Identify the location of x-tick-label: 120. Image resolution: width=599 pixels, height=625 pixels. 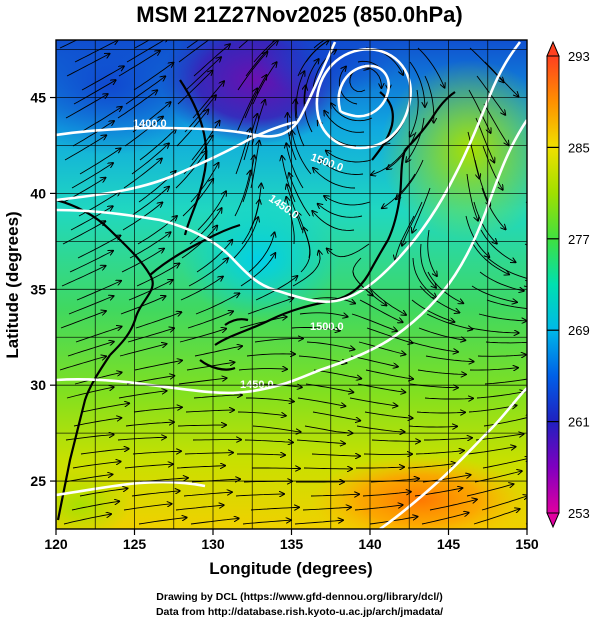
(56, 544).